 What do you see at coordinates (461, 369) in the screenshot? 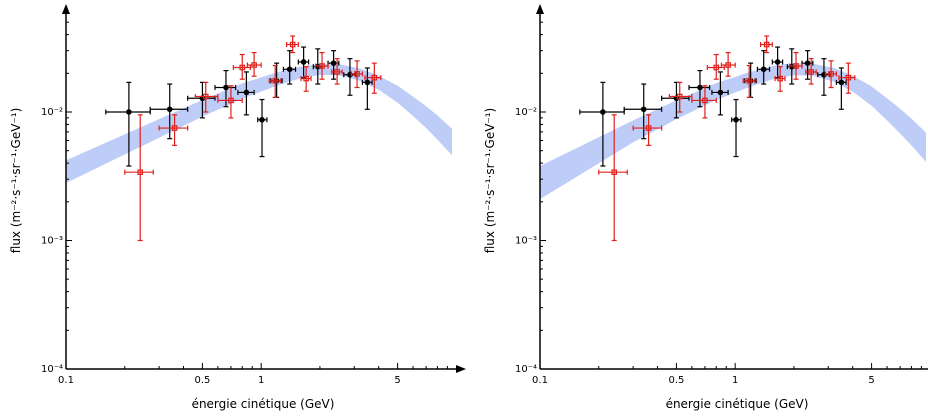
I see `x-axis-arrow` at bounding box center [461, 369].